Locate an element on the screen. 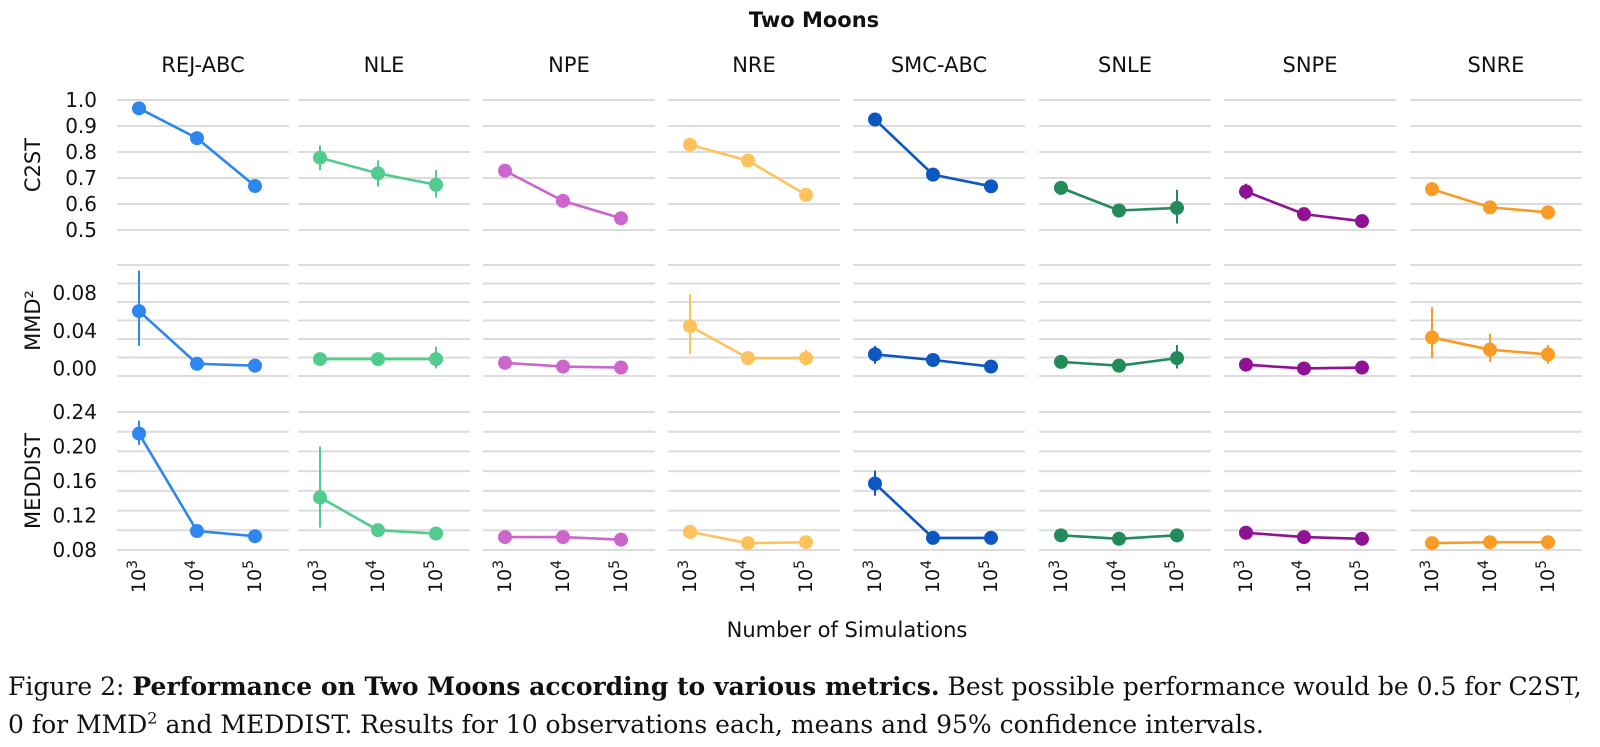 This screenshot has height=747, width=1600. panel-meddist-smc-abc is located at coordinates (939, 481).